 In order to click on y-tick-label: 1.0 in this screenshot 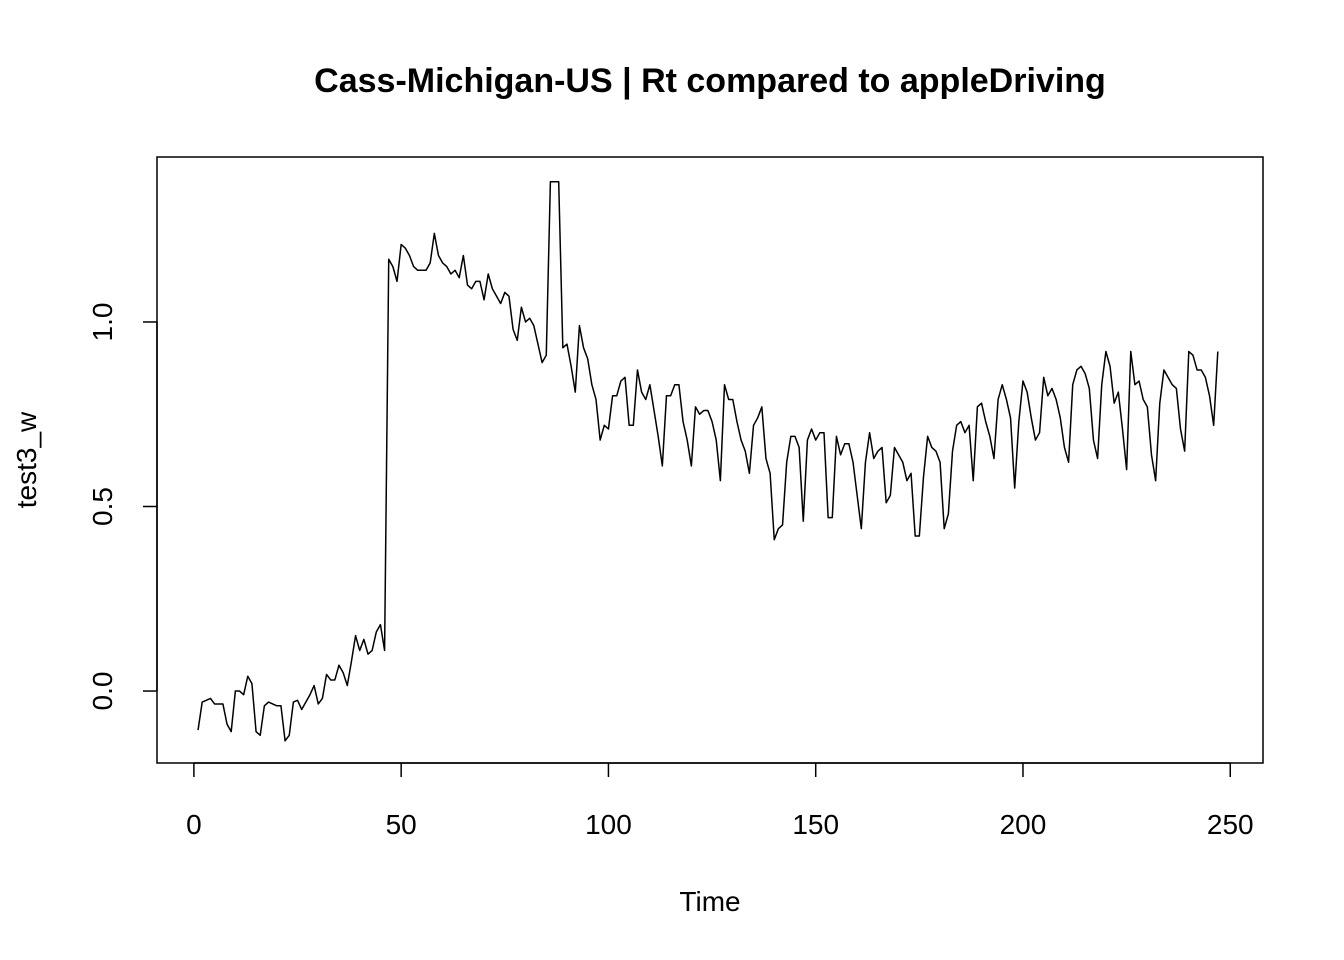, I will do `click(102, 322)`.